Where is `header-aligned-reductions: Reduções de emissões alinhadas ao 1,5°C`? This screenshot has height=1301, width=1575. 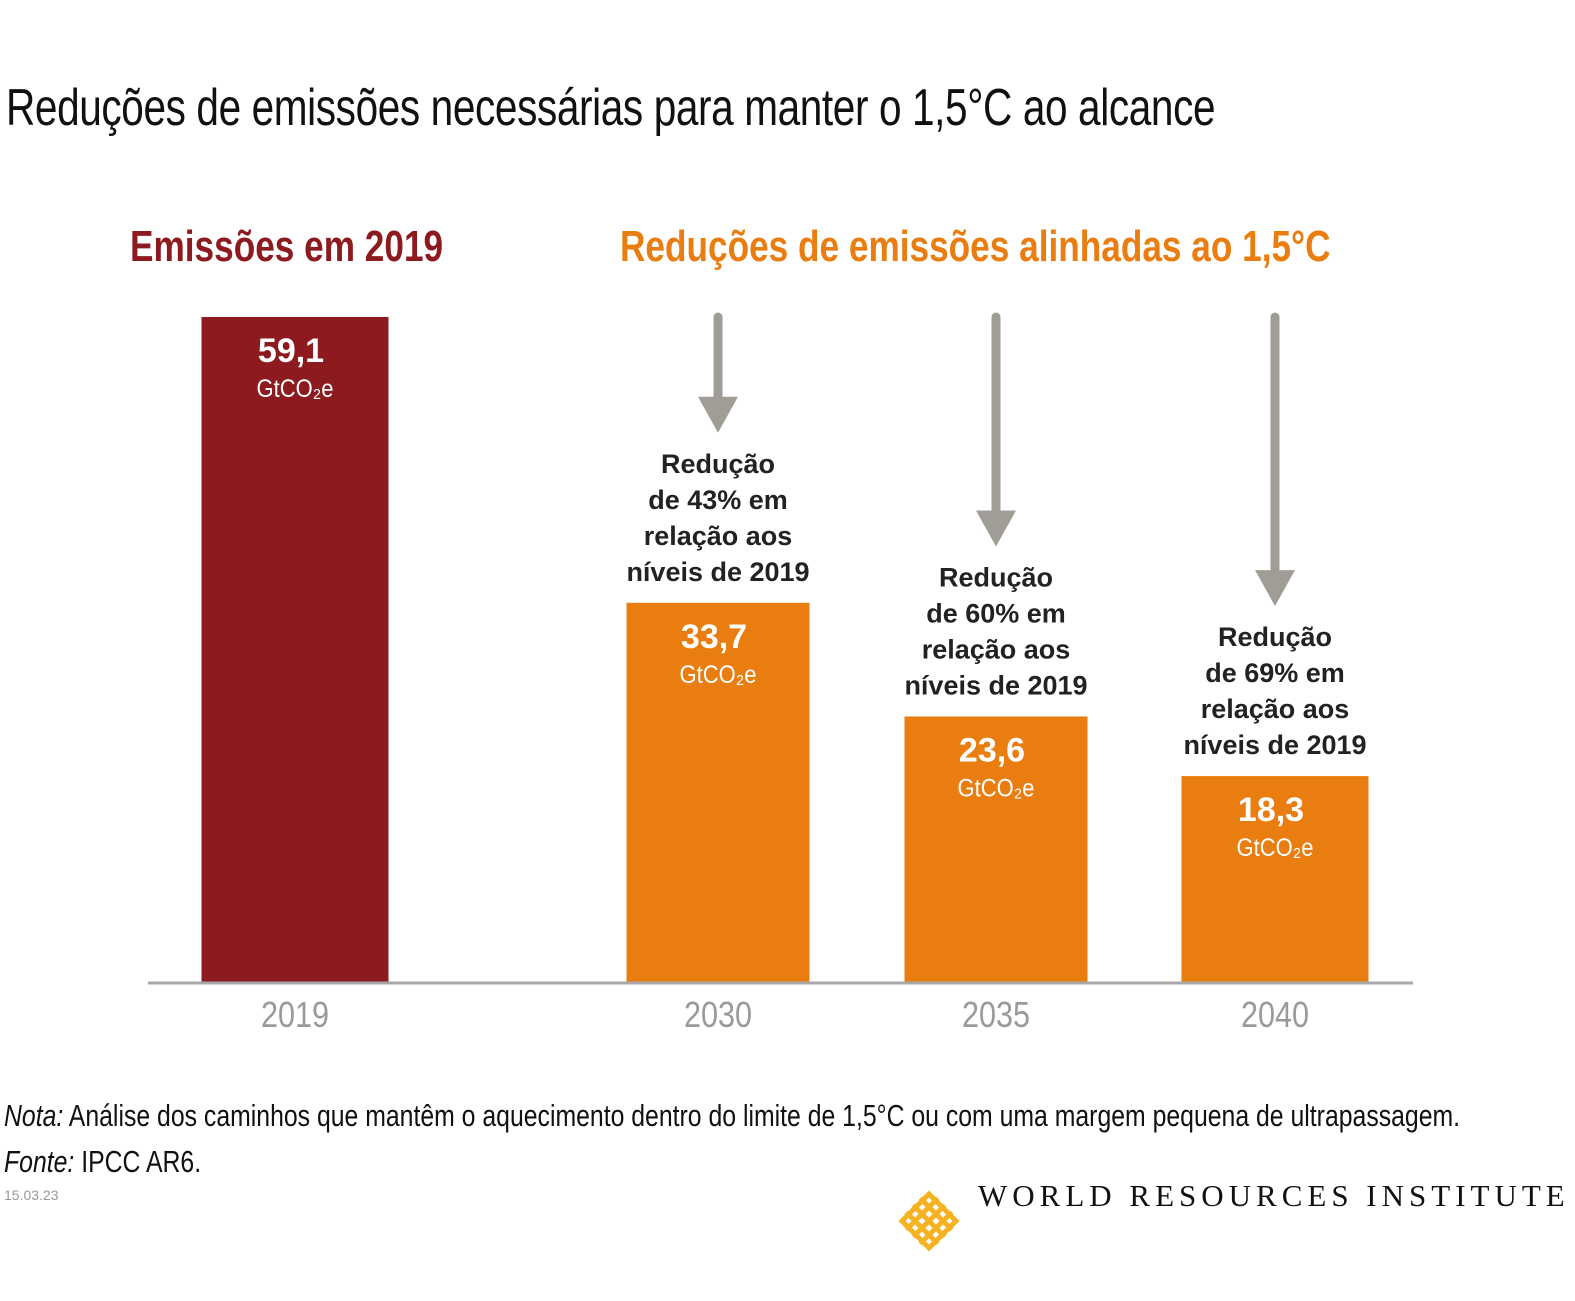
header-aligned-reductions: Reduções de emissões alinhadas ao 1,5°C is located at coordinates (975, 246).